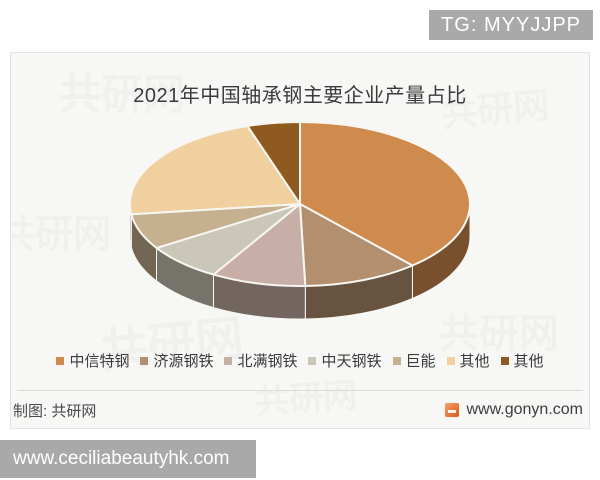 This screenshot has width=600, height=480. What do you see at coordinates (300, 96) in the screenshot?
I see `chart-title: 2021年中国轴承钢主要企业产量占比` at bounding box center [300, 96].